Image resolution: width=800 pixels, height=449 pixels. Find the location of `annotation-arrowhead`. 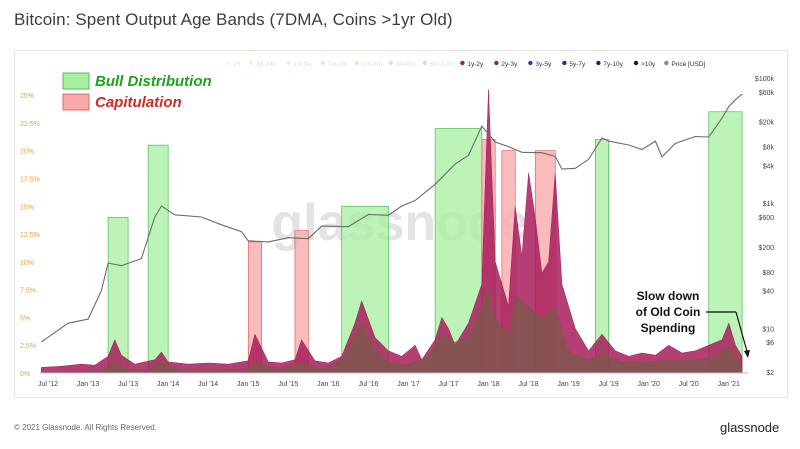

annotation-arrowhead is located at coordinates (747, 354).